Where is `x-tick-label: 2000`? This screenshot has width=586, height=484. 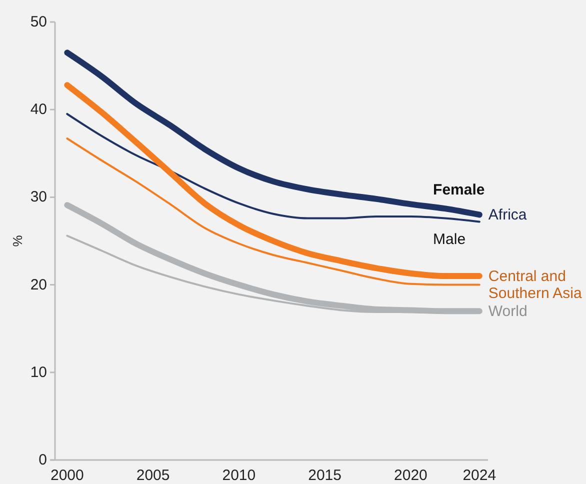 x-tick-label: 2000 is located at coordinates (67, 475).